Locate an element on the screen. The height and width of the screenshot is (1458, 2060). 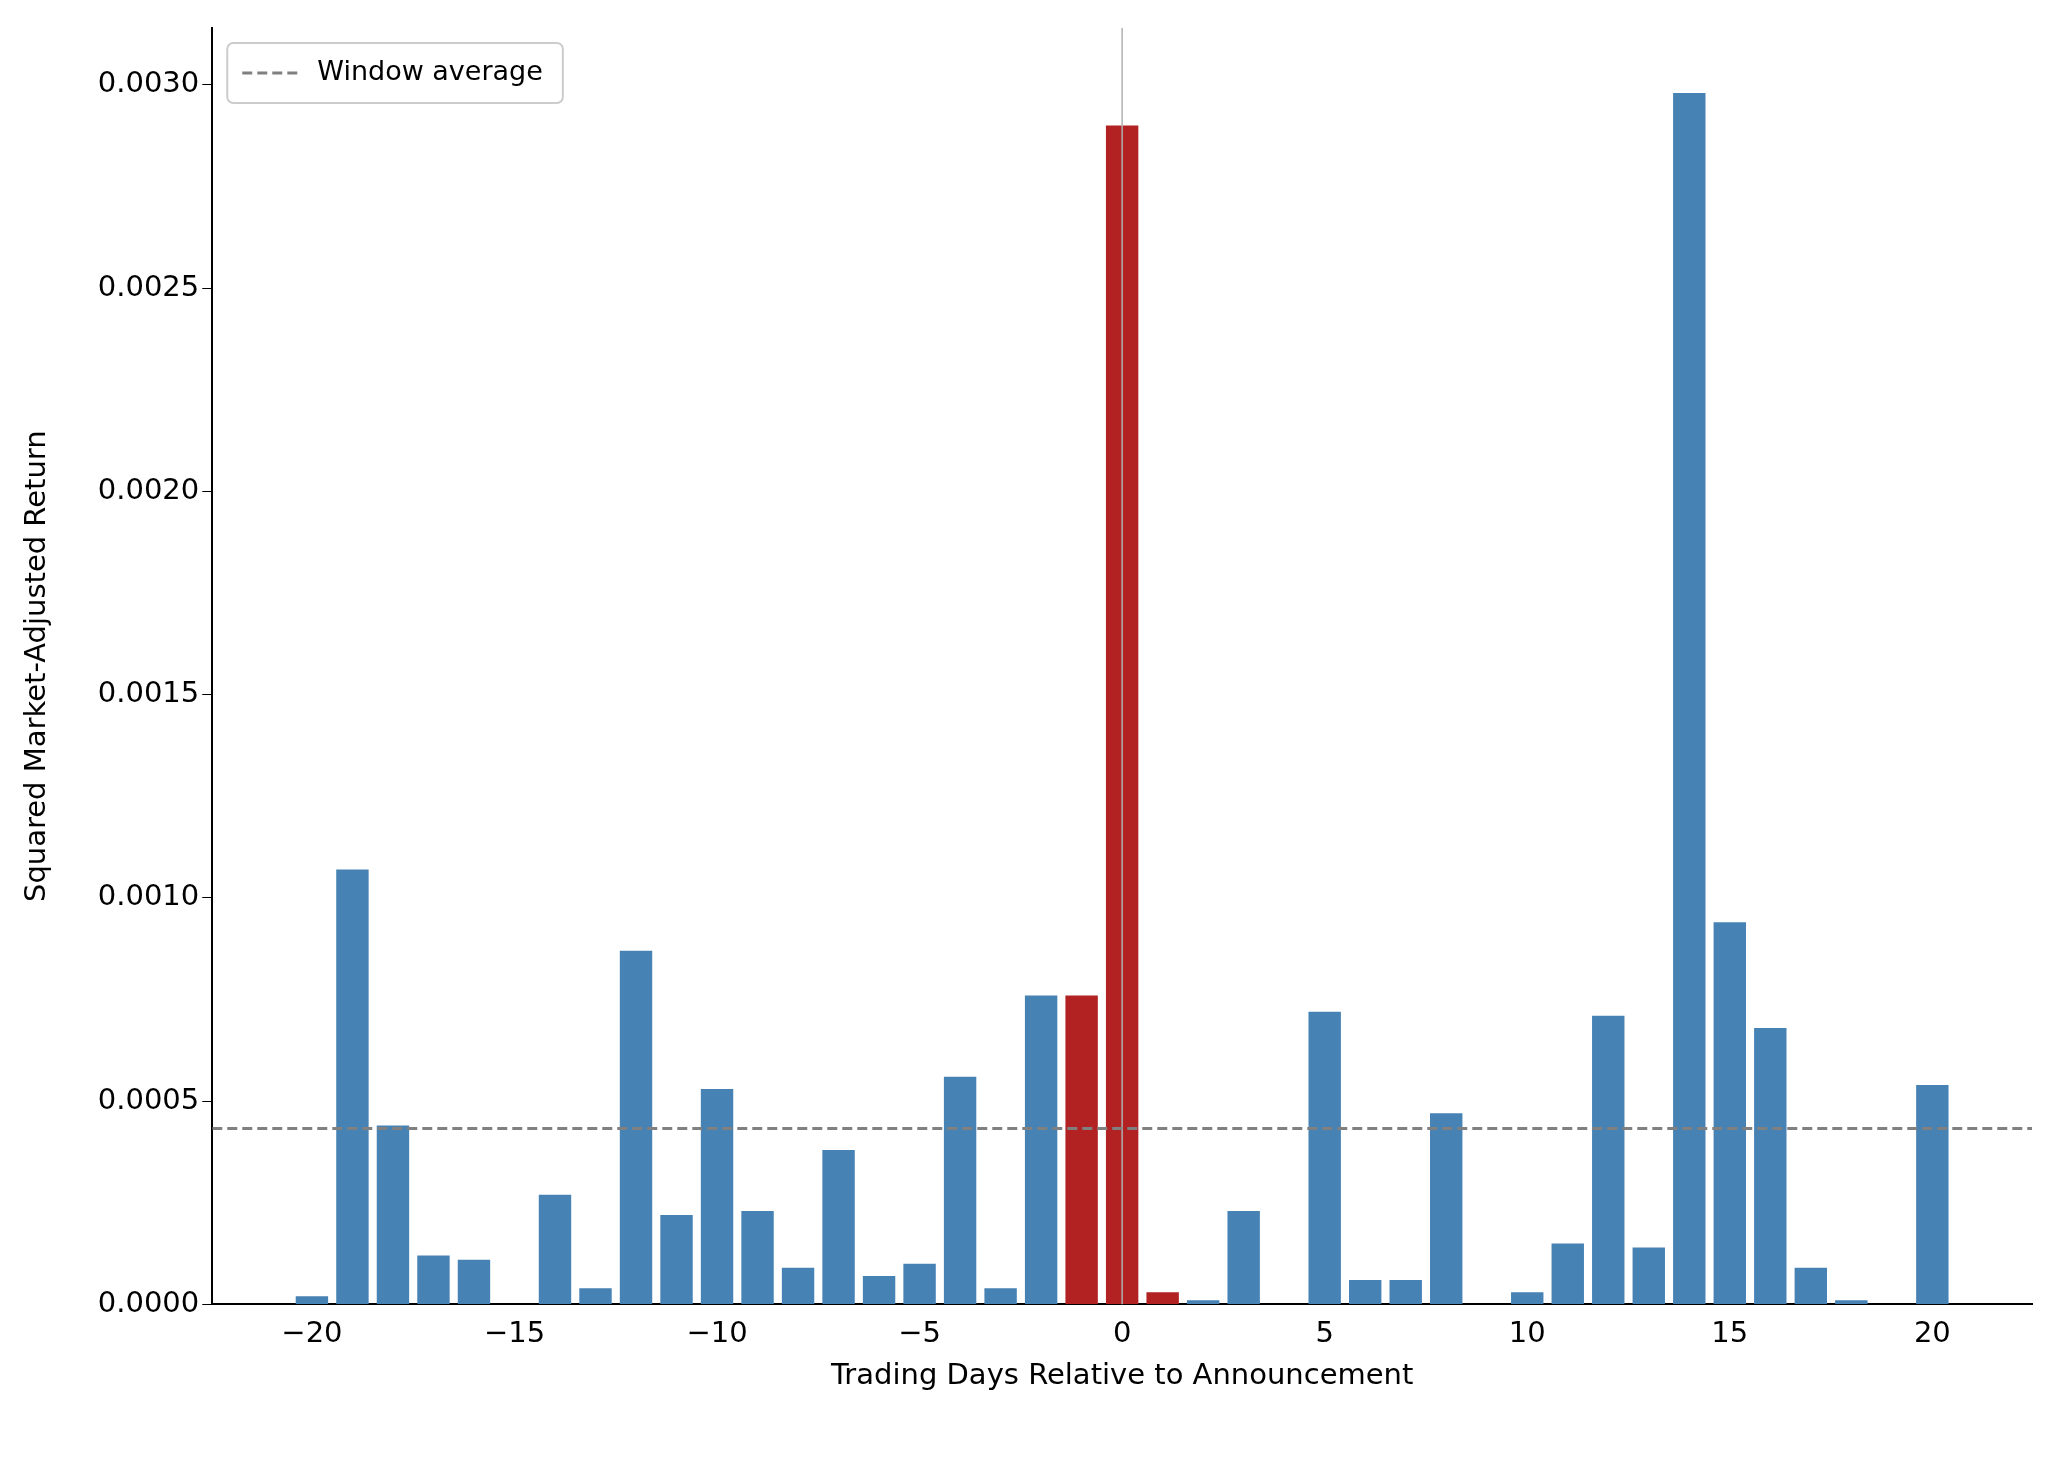
y-tick-label: 0.0005 is located at coordinates (148, 1098).